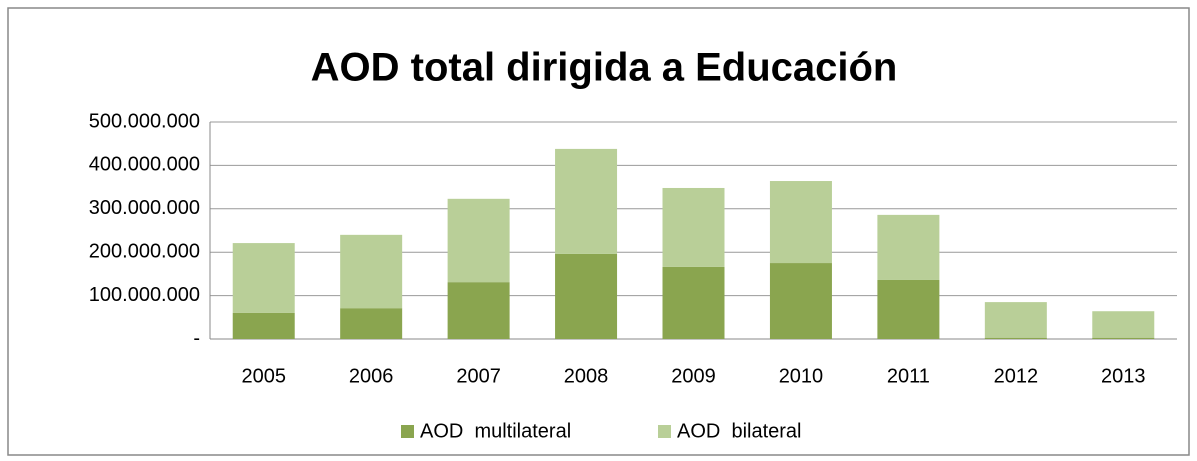 The image size is (1197, 461). Describe the element at coordinates (371, 376) in the screenshot. I see `x-tick-label: 2006` at that location.